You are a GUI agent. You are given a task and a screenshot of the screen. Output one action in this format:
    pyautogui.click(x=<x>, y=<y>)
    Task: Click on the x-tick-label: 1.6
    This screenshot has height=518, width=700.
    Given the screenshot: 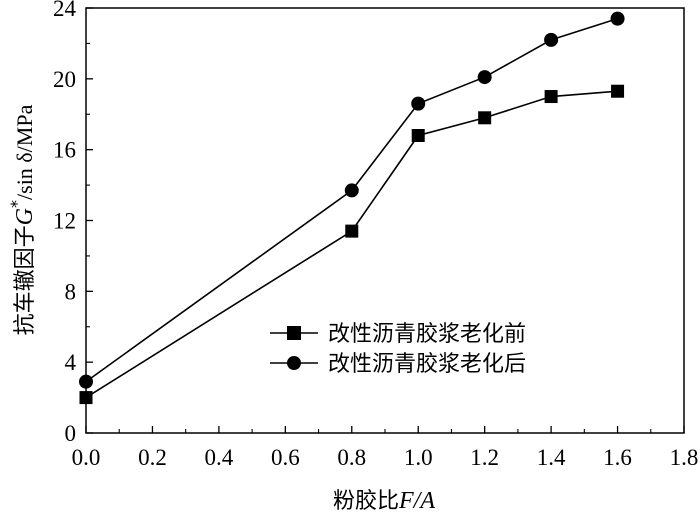 What is the action you would take?
    pyautogui.click(x=617, y=457)
    